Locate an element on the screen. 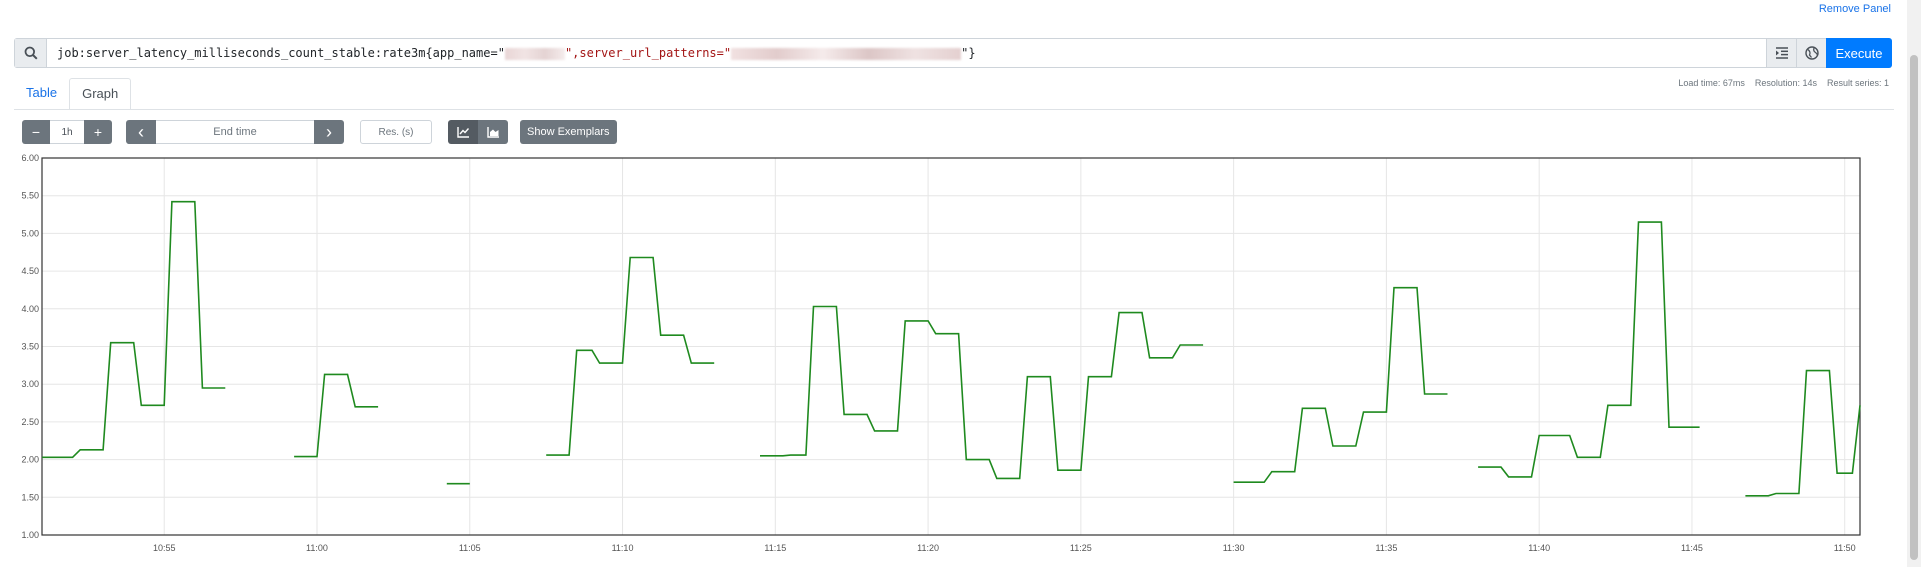 This screenshot has width=1921, height=567. load-time: Load time: 67ms is located at coordinates (1711, 83).